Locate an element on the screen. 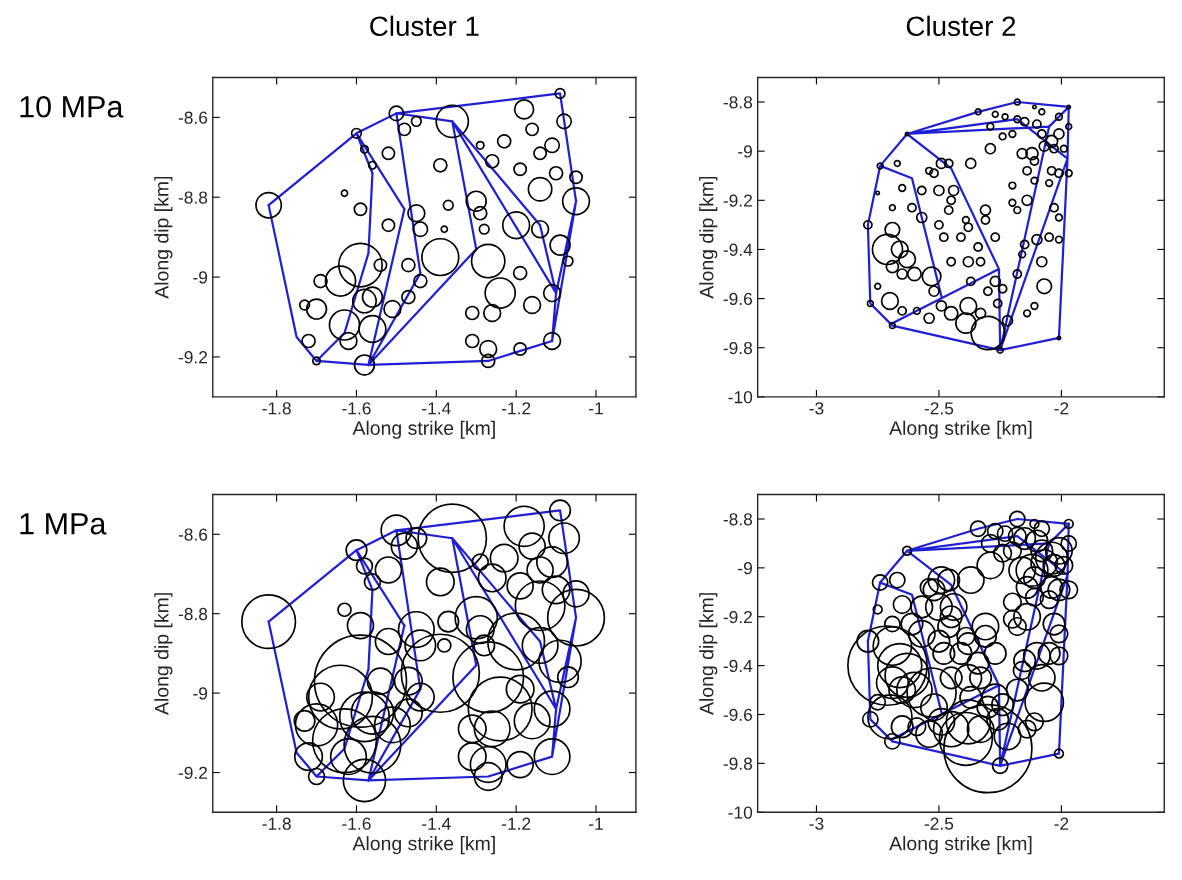  text: 1 MPa is located at coordinates (63, 524).